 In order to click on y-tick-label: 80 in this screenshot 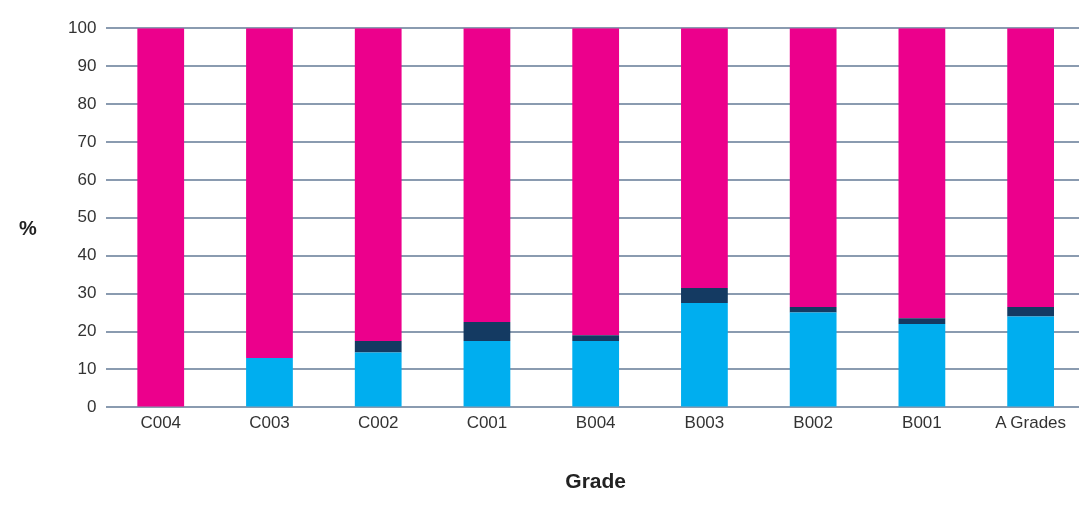, I will do `click(87, 103)`.